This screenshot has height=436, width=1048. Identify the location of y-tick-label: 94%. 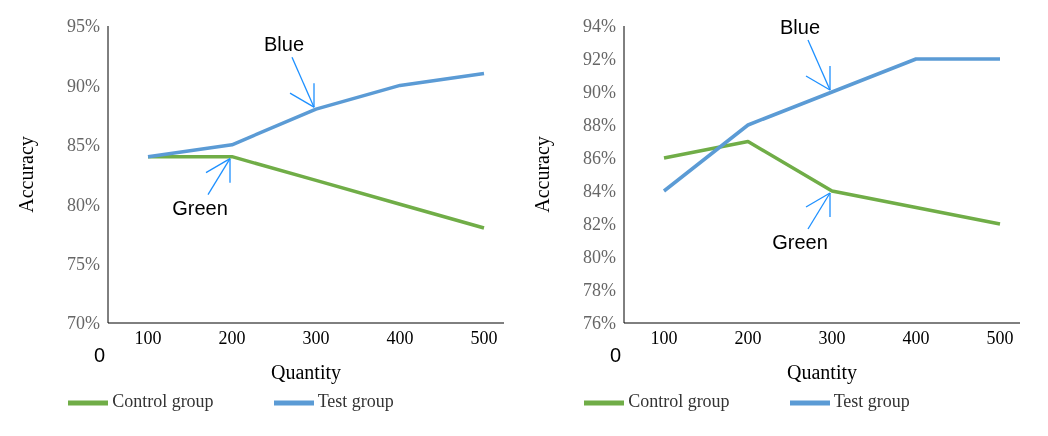
(599, 26).